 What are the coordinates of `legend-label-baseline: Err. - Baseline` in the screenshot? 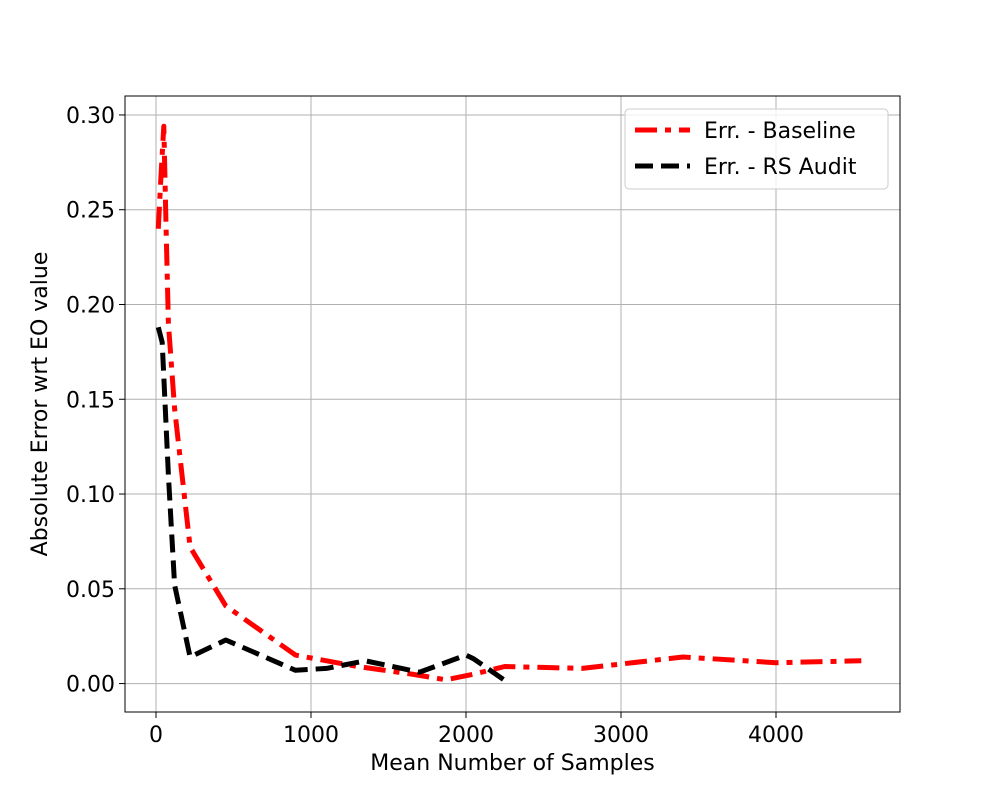 It's located at (780, 131).